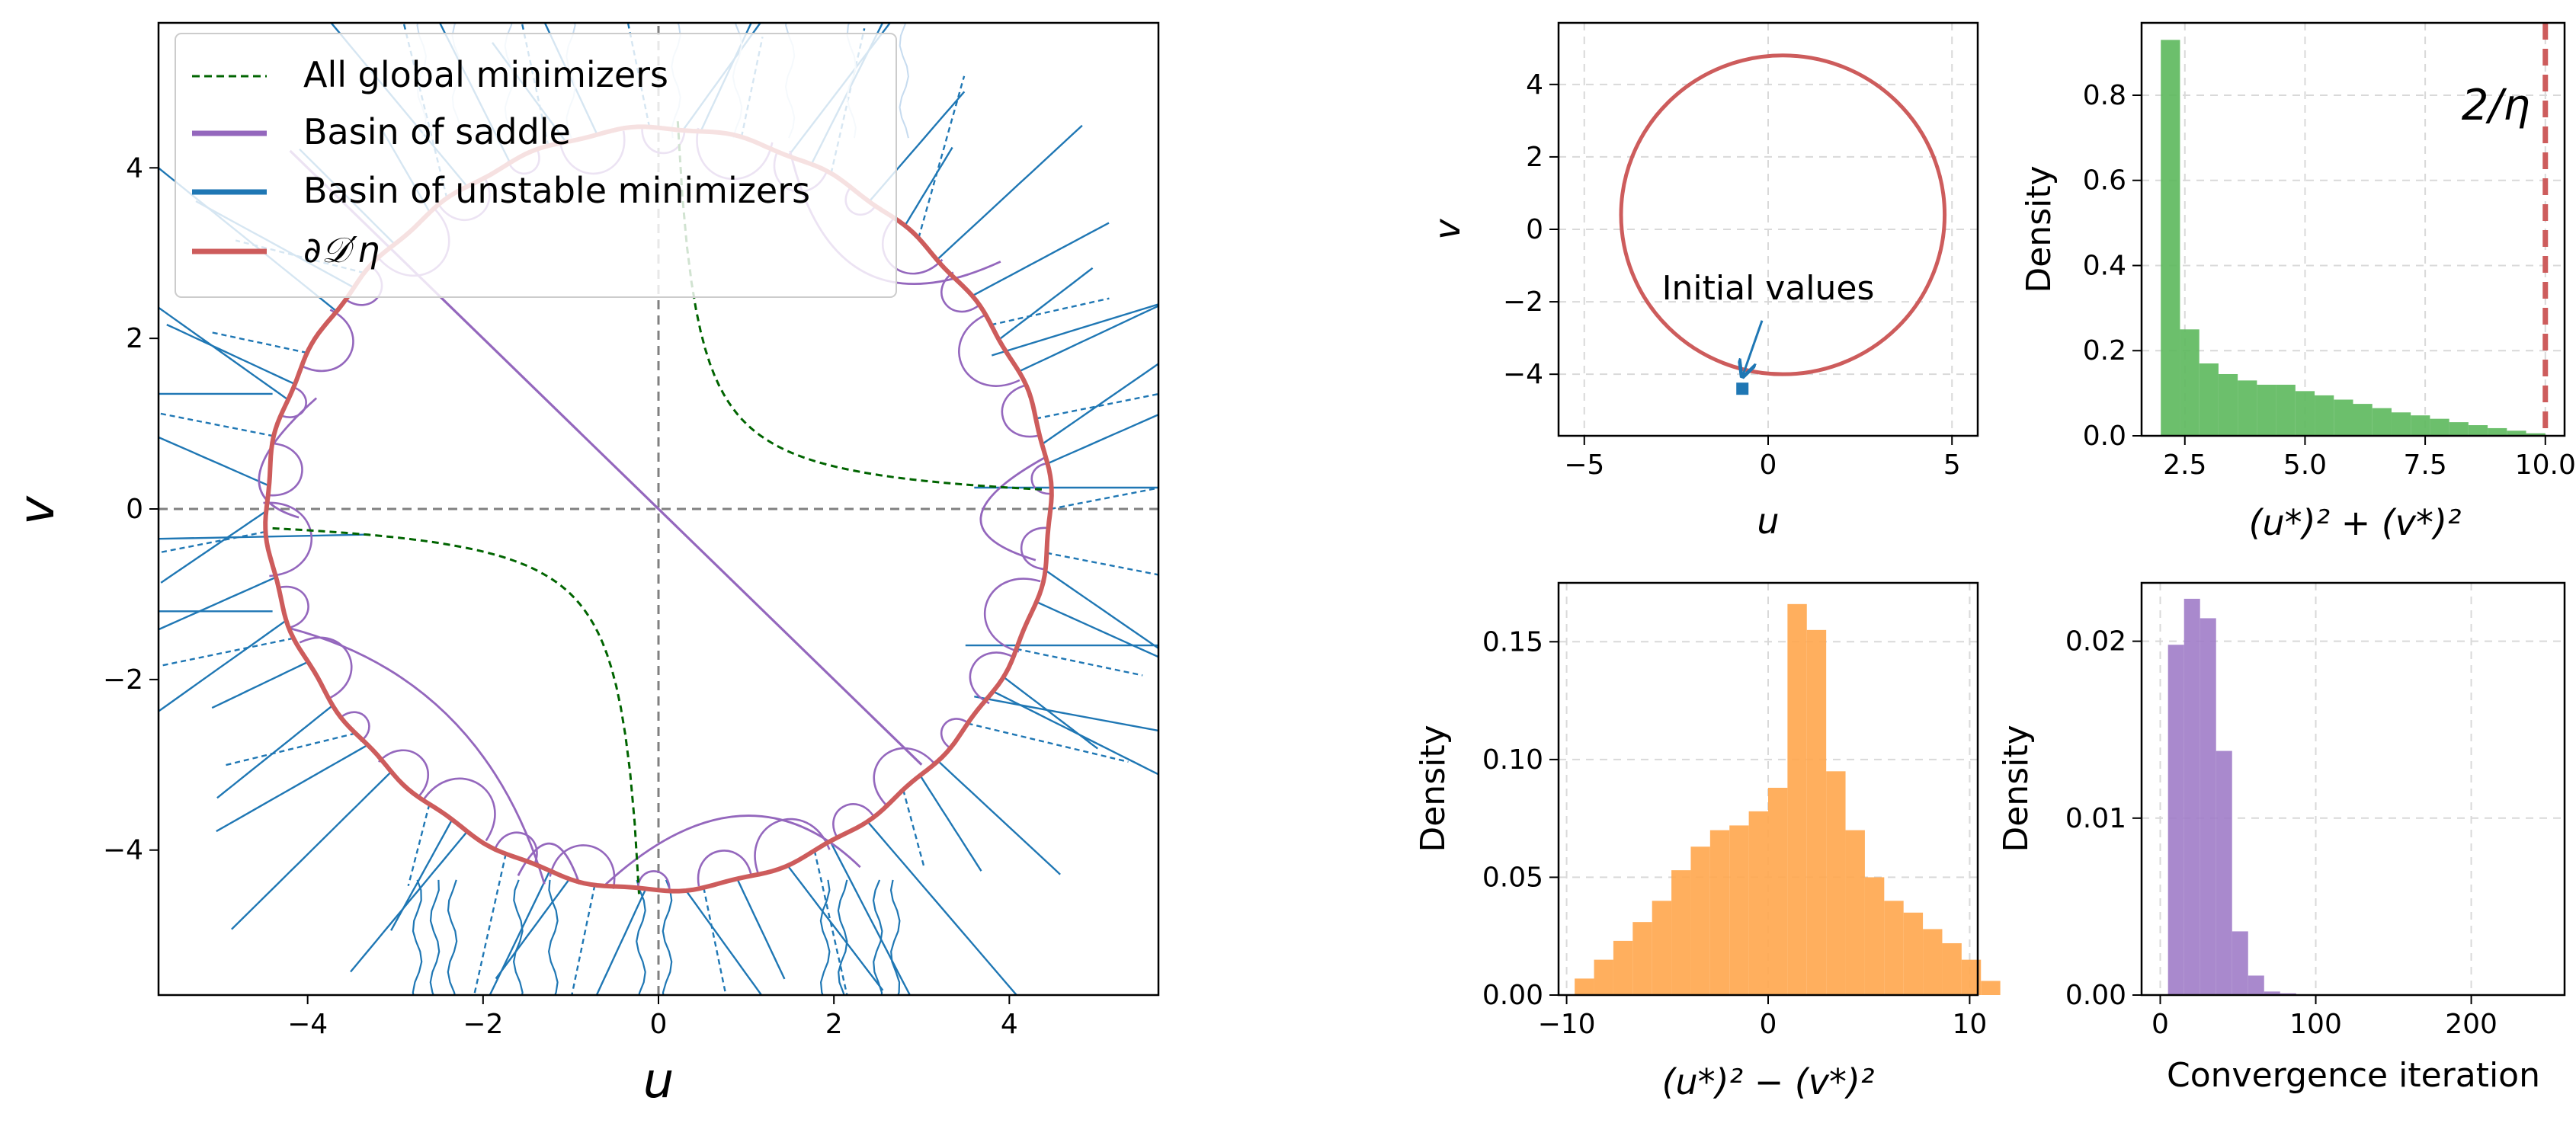  Describe the element at coordinates (1783, 215) in the screenshot. I see `initial-circle` at that location.